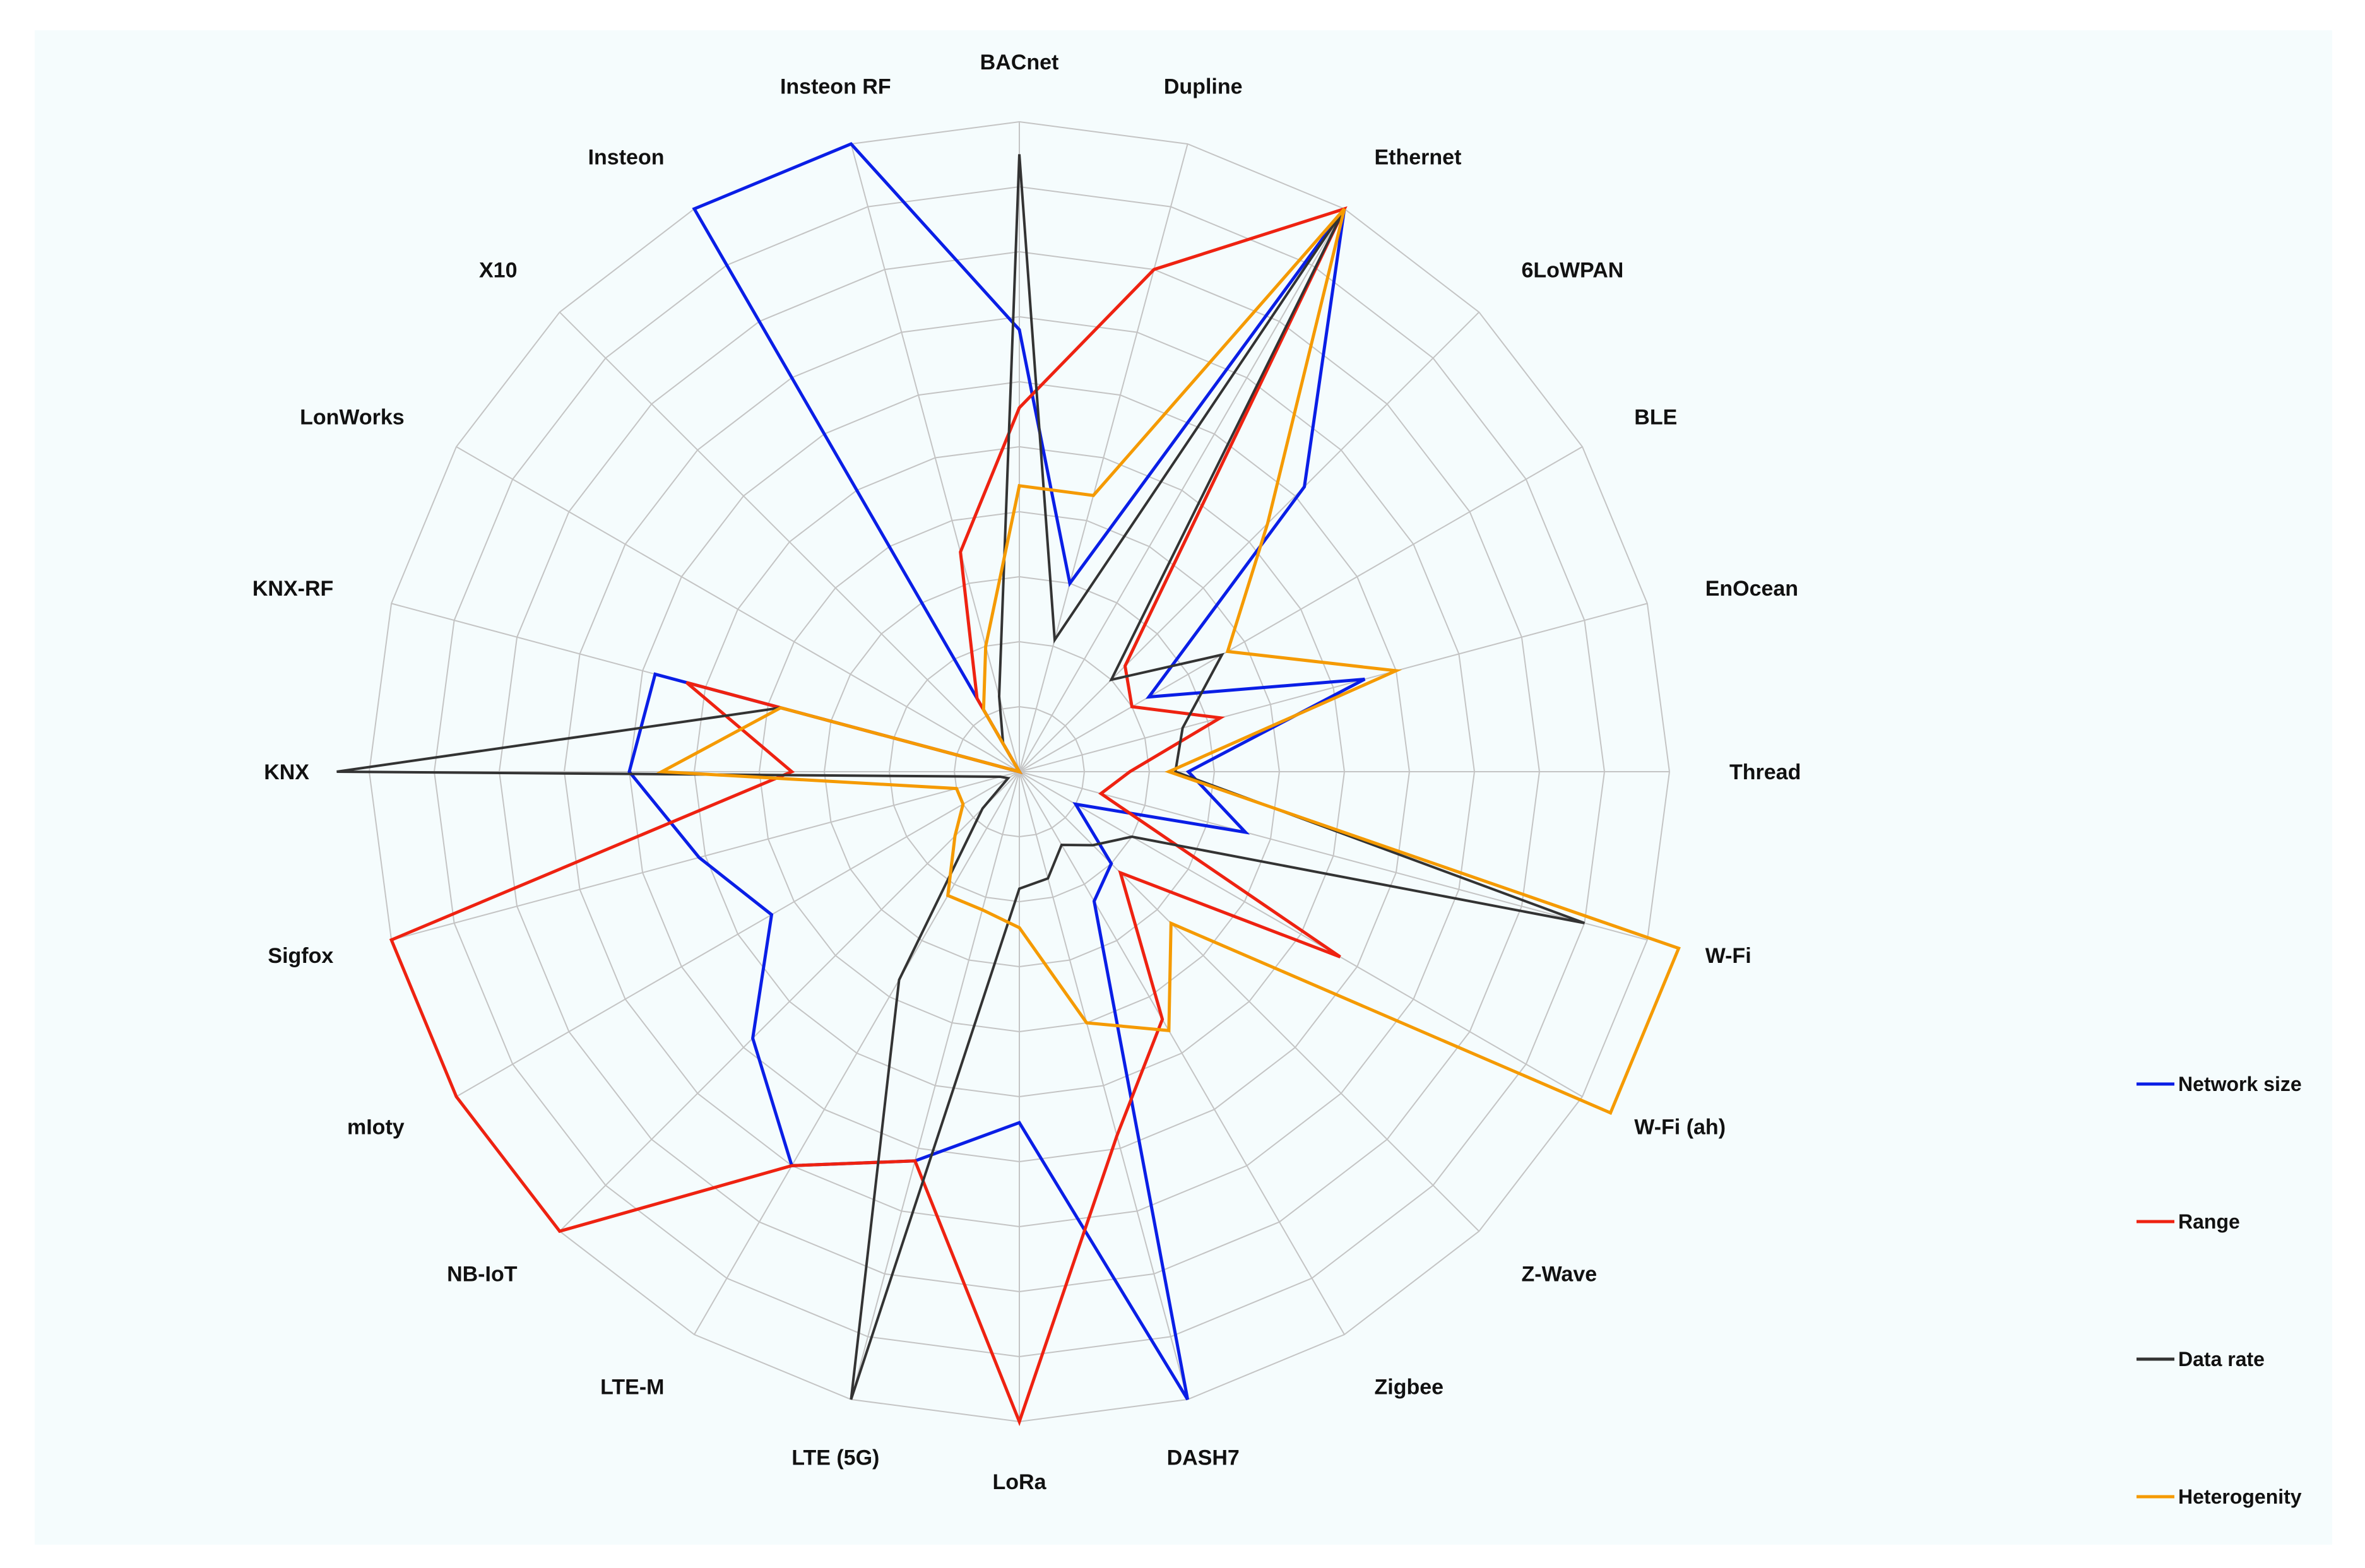  What do you see at coordinates (1418, 158) in the screenshot?
I see `axis-label: Ethernet` at bounding box center [1418, 158].